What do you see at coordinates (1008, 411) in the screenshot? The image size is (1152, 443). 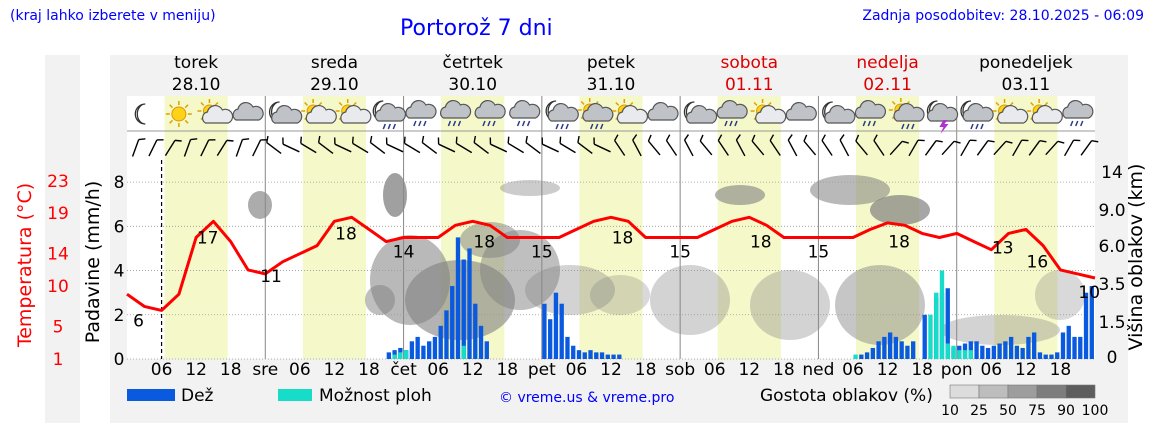 I see `cloud-density-stop: 50` at bounding box center [1008, 411].